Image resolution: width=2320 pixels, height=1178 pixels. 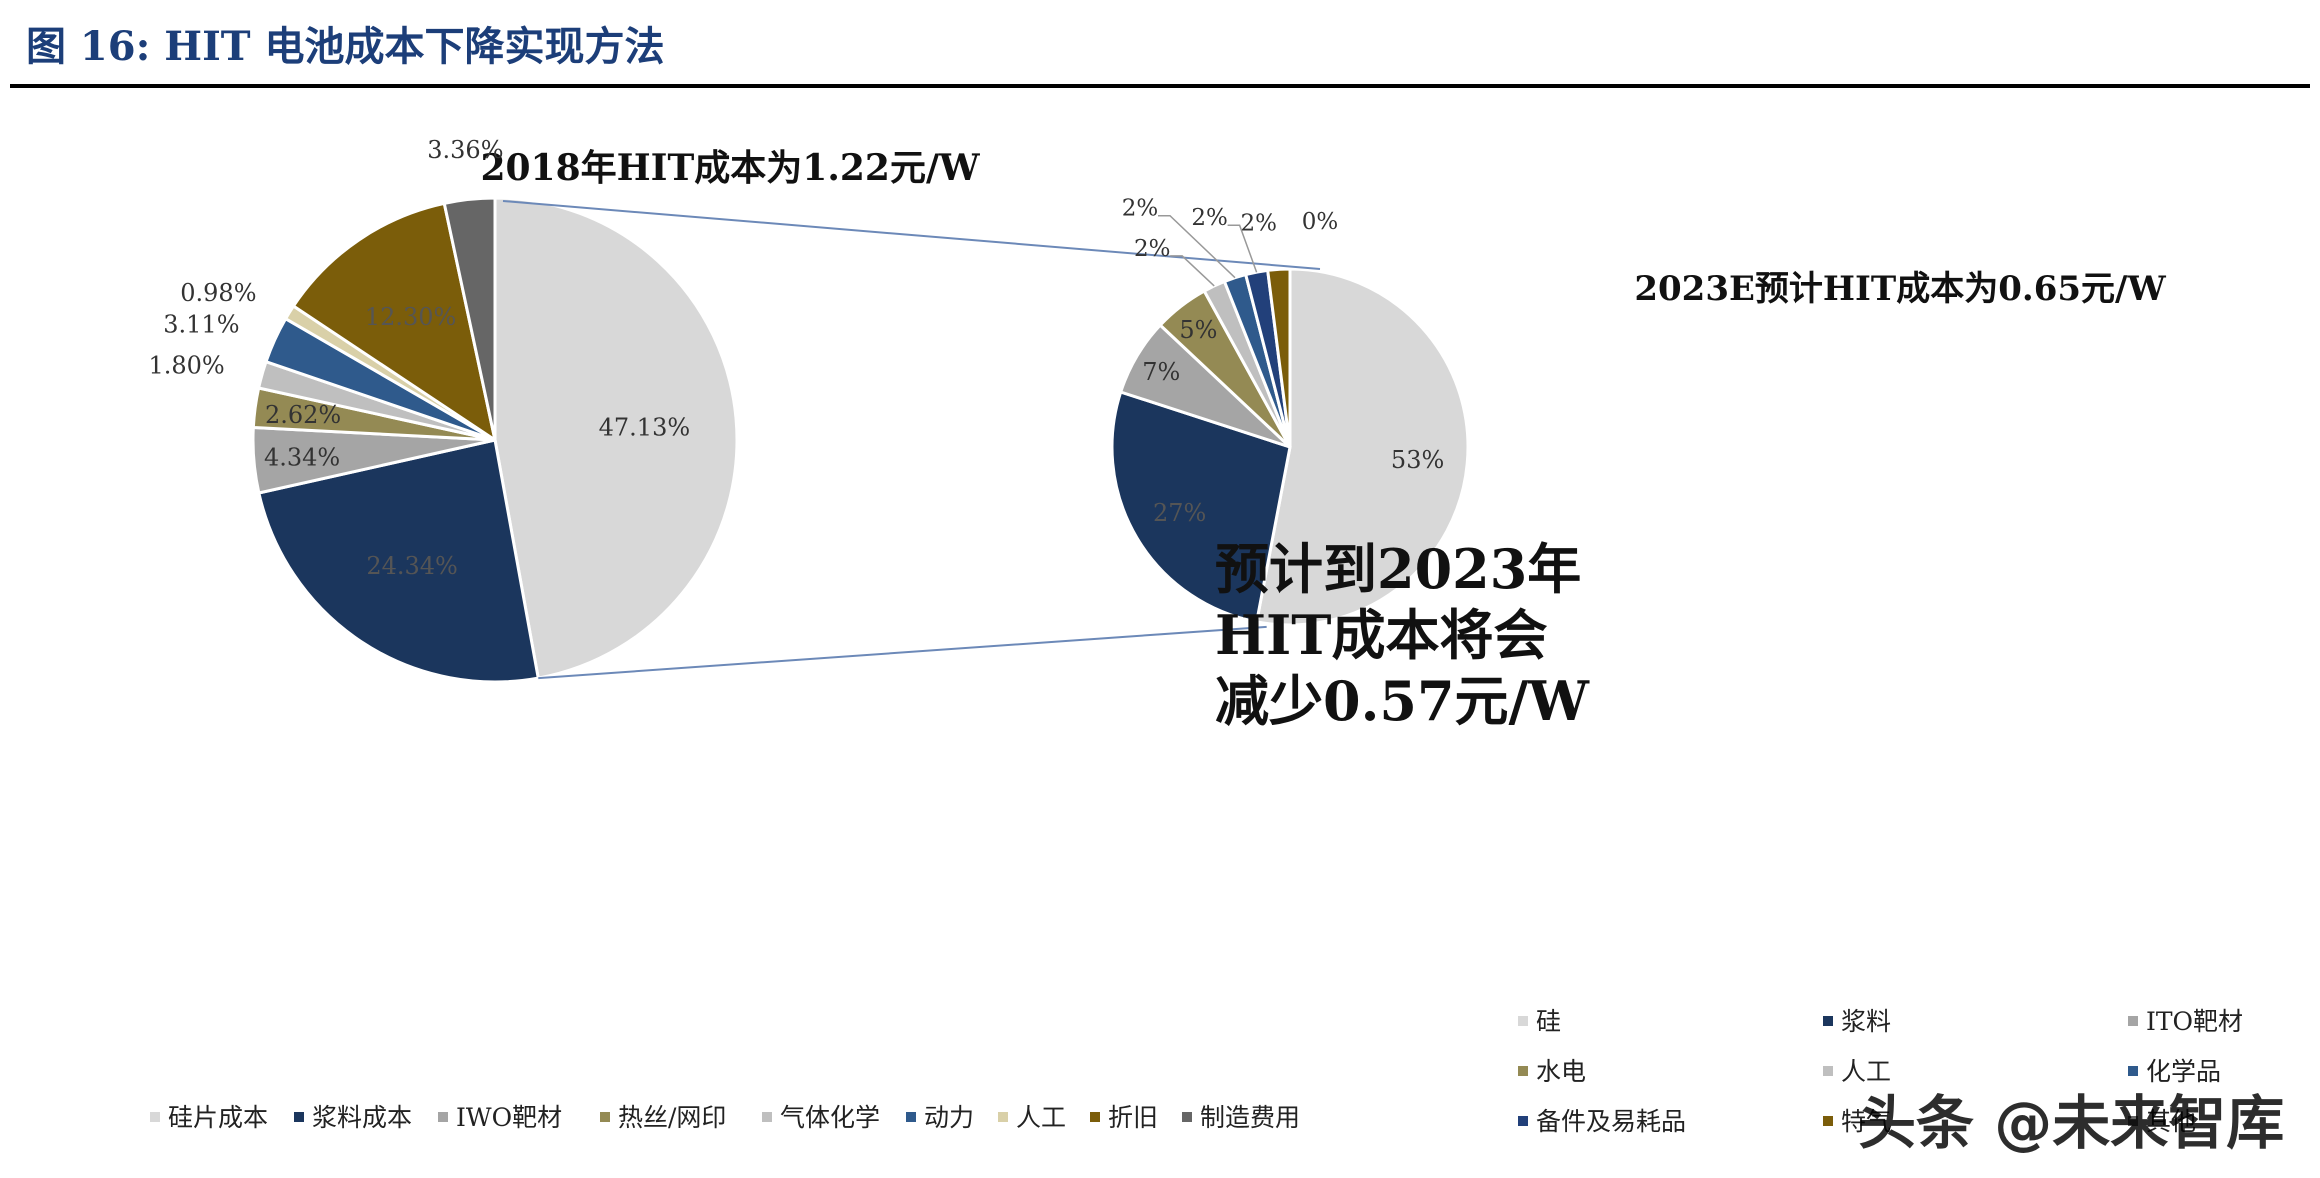 What do you see at coordinates (509, 1117) in the screenshot?
I see `legend-left-item-2: IWO靶材` at bounding box center [509, 1117].